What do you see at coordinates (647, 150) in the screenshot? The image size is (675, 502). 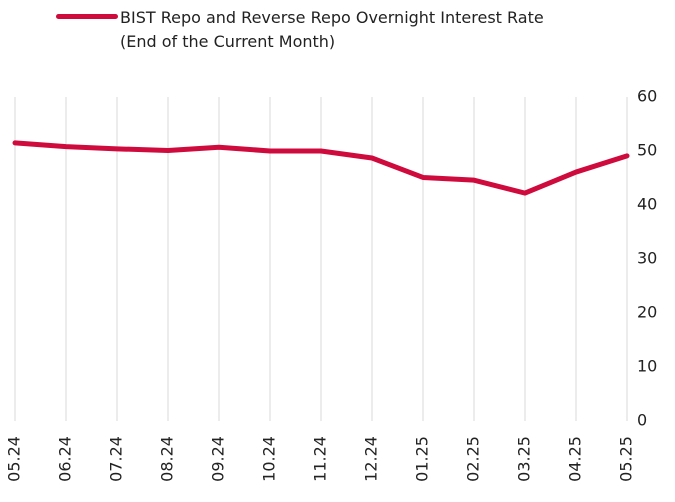 I see `y-tick-label: 50` at bounding box center [647, 150].